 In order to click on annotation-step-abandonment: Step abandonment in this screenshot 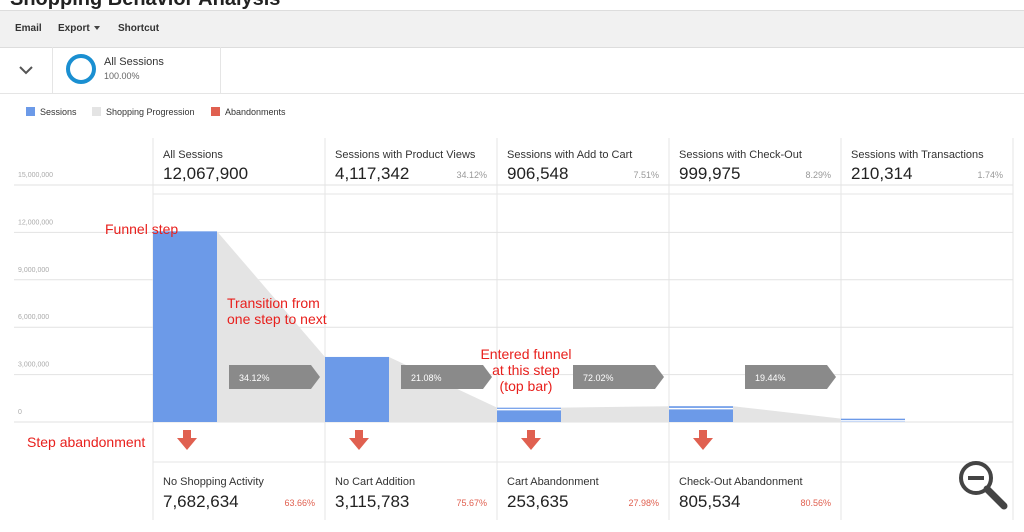, I will do `click(86, 442)`.